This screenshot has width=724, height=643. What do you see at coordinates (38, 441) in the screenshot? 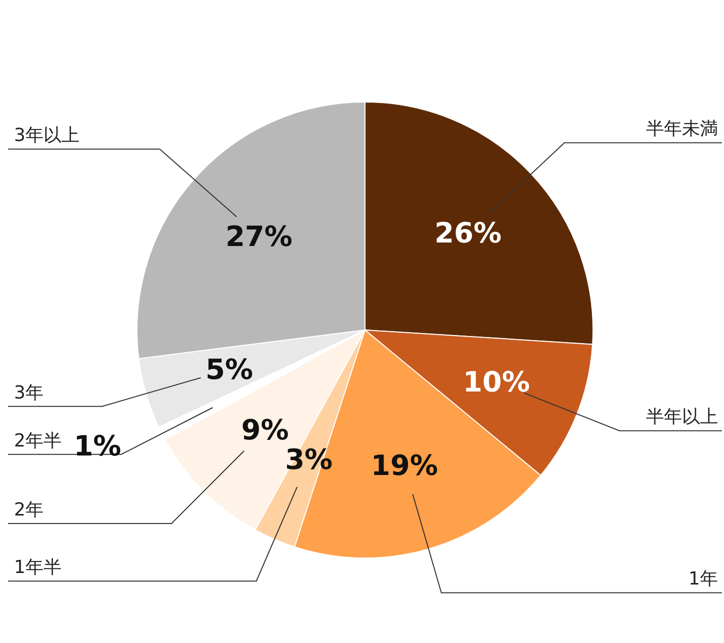
I see `slice-label: 2年半` at bounding box center [38, 441].